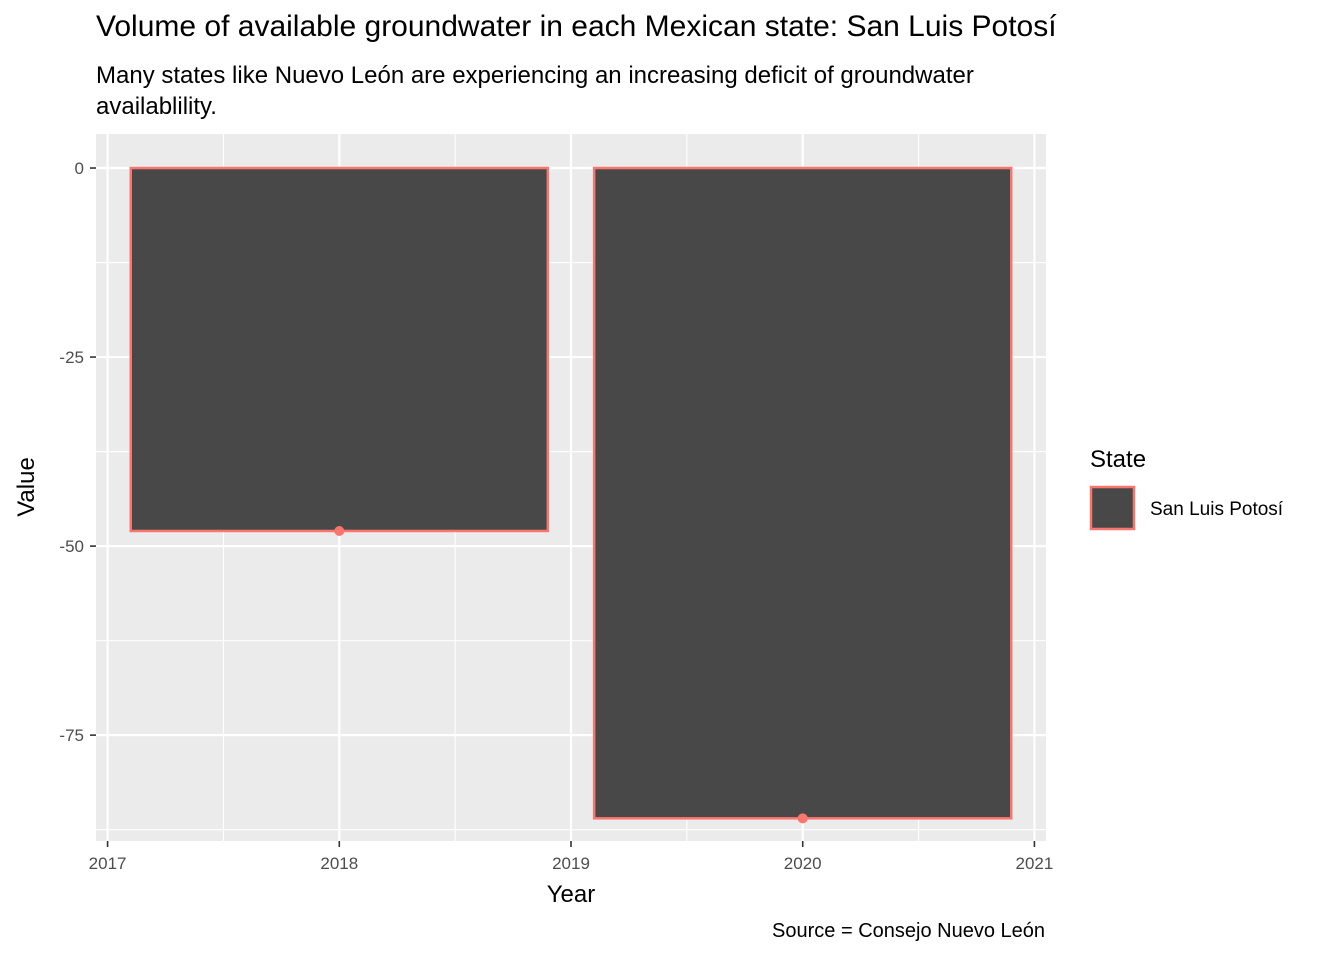 The image size is (1344, 960). I want to click on x-tick-label: 2021, so click(1035, 863).